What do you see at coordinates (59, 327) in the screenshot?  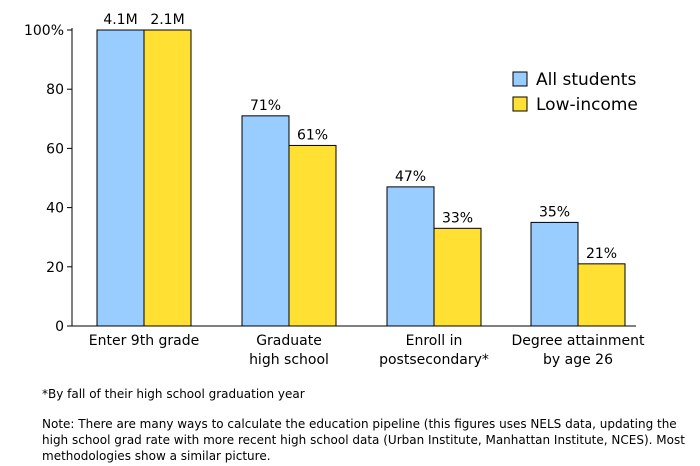 I see `y-tick-label: 0` at bounding box center [59, 327].